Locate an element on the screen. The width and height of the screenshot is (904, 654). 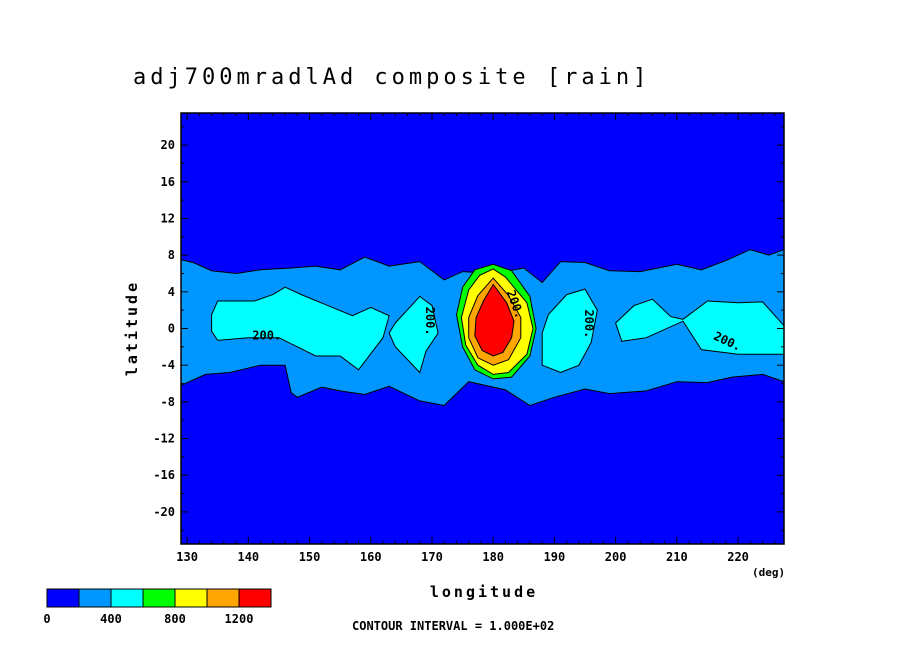
x-axis-label: longitude is located at coordinates (484, 592).